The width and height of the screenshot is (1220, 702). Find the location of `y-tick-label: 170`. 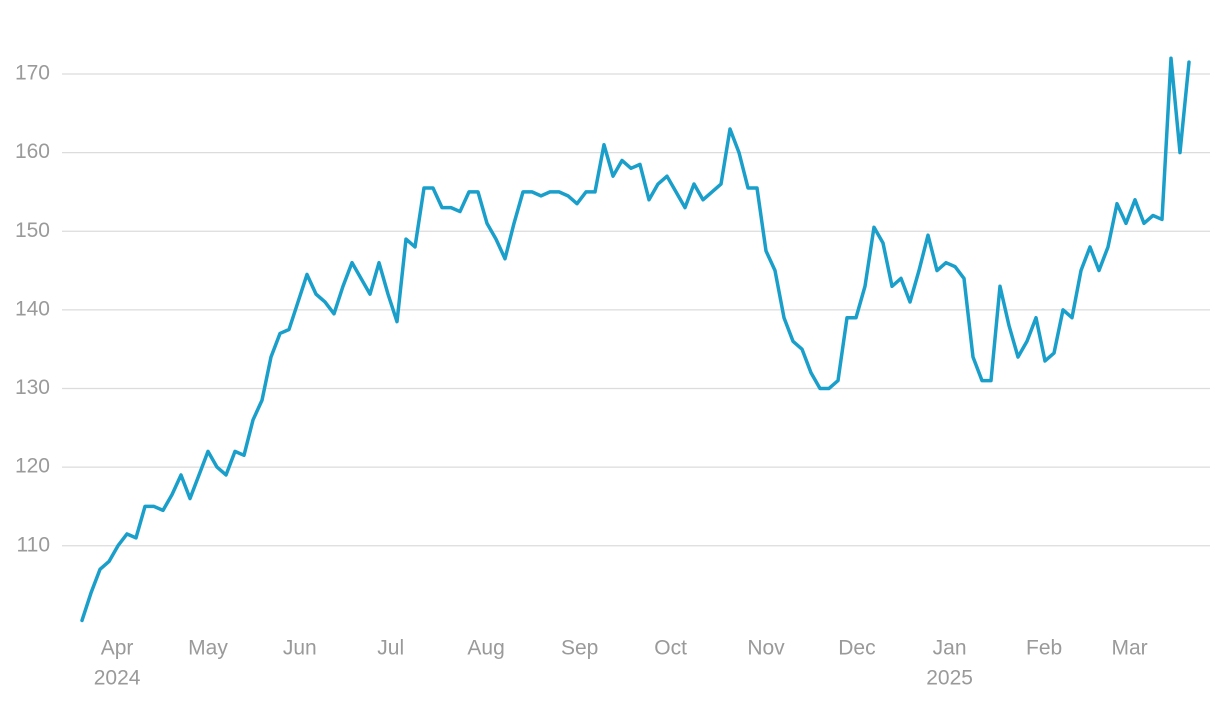

y-tick-label: 170 is located at coordinates (32, 73).